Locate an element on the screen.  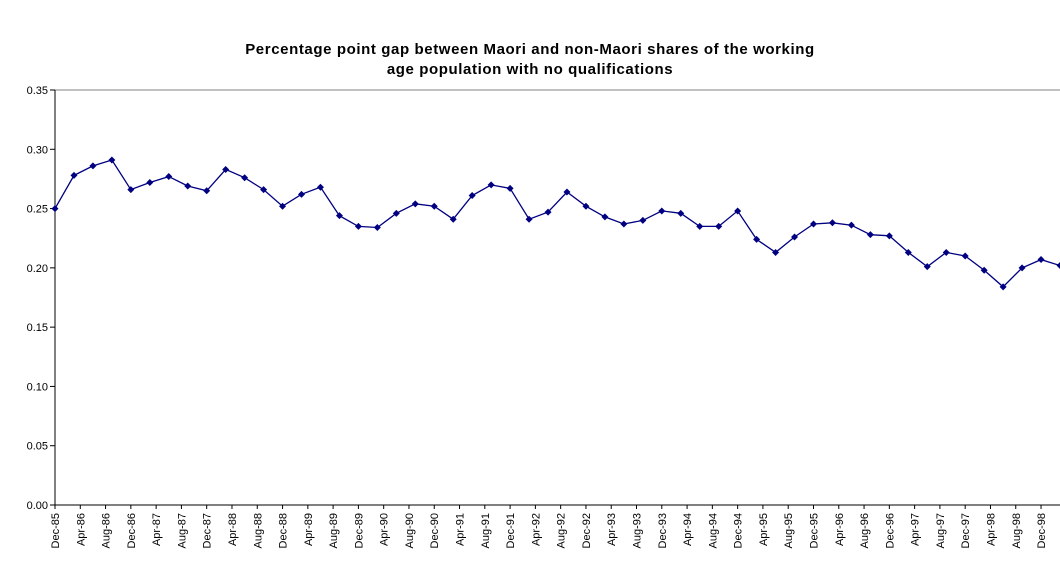
chart-title: age population with no qualifications is located at coordinates (530, 69).